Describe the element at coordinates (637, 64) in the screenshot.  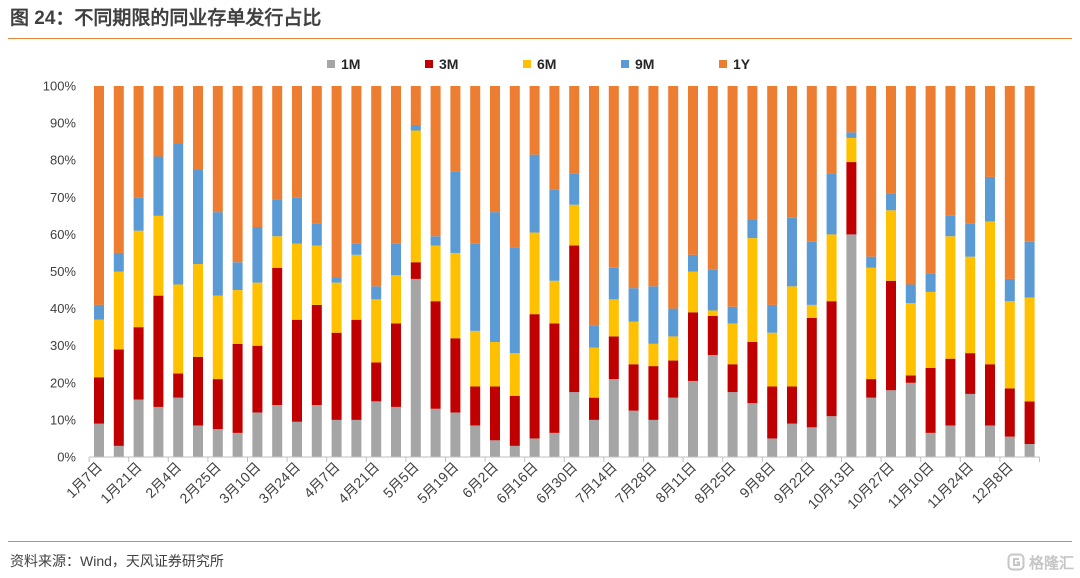
I see `legend-item-9M: 9M` at that location.